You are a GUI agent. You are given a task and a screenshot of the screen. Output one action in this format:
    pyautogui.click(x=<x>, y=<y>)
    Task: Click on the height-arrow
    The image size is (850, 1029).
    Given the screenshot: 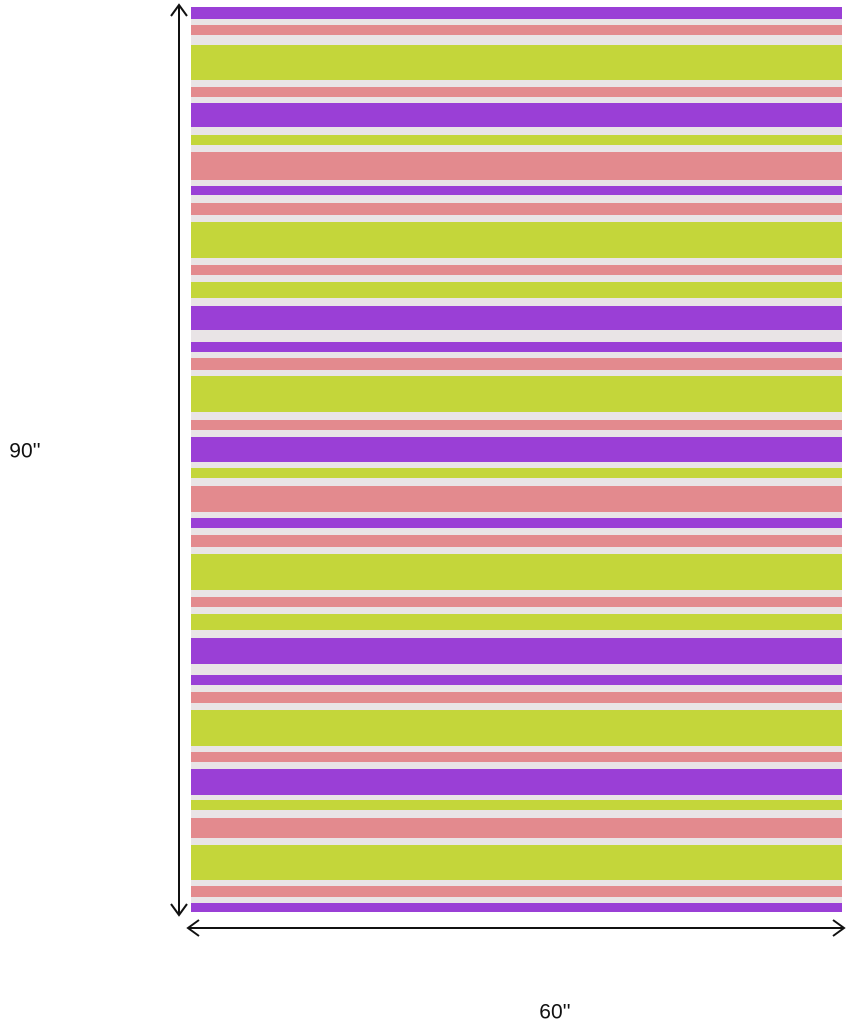 What is the action you would take?
    pyautogui.click(x=179, y=460)
    